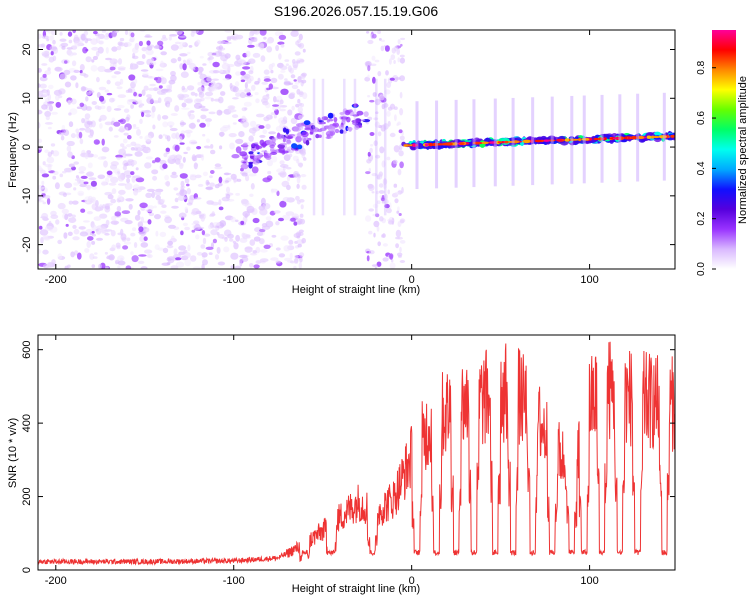 The image size is (750, 600). I want to click on colorbar-tick-label: 0.8, so click(701, 67).